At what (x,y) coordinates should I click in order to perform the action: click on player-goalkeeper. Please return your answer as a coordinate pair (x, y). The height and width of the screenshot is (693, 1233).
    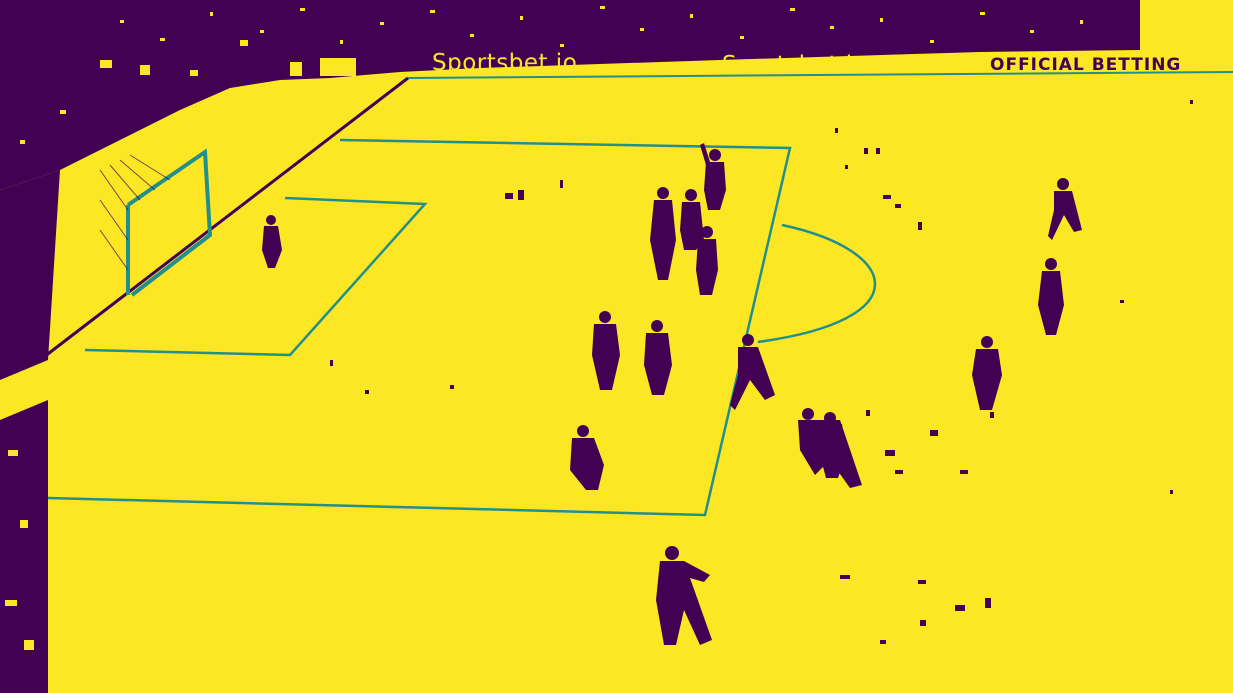
    Looking at the image, I should click on (272, 241).